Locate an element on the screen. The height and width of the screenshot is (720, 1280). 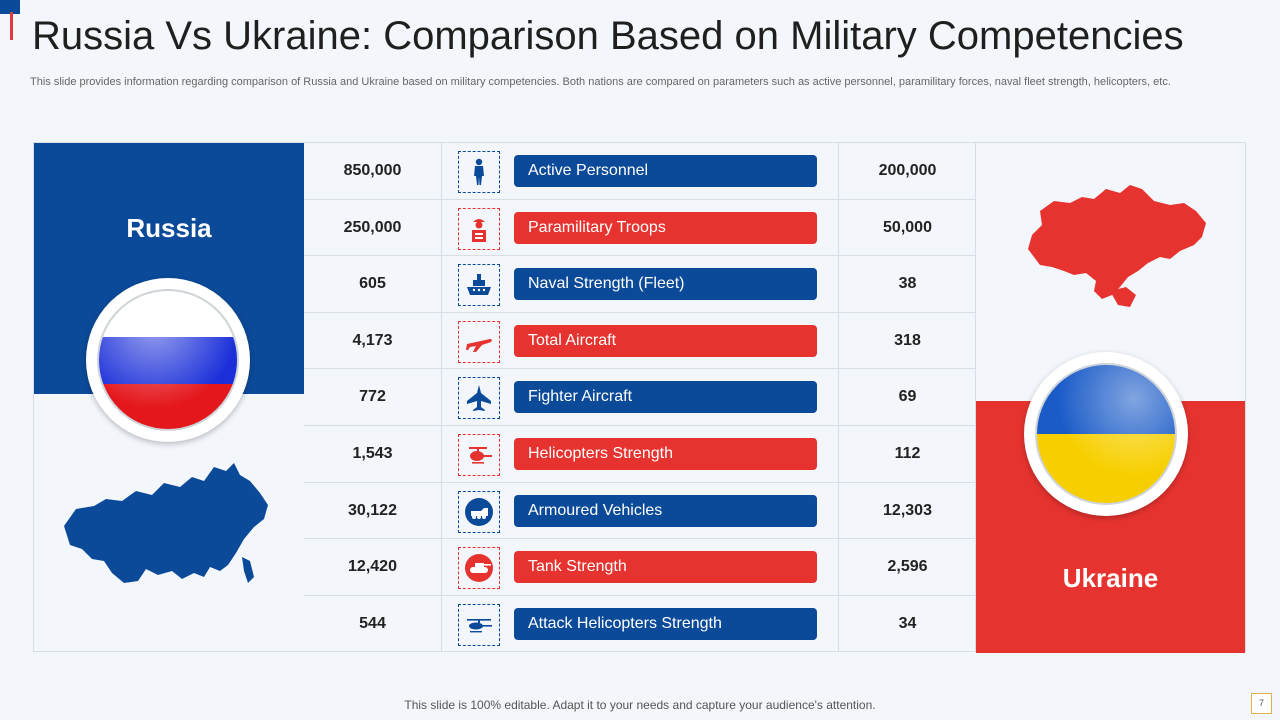
ukraine-value: 318 is located at coordinates (907, 340).